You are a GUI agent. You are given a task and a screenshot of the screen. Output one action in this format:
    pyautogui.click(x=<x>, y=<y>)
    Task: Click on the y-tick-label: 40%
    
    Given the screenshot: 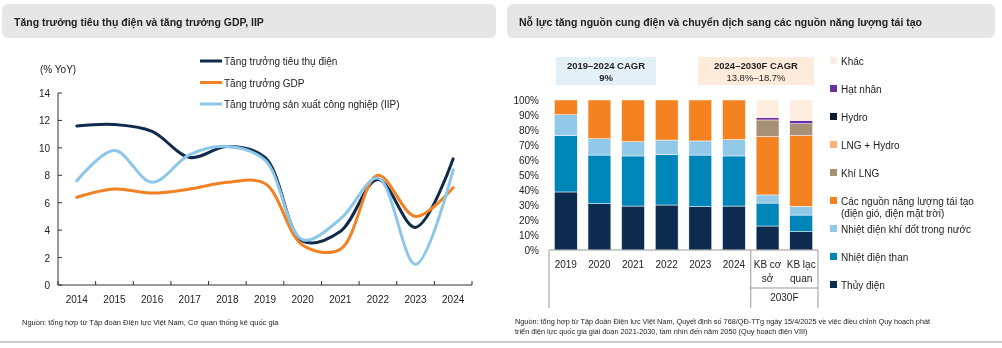 What is the action you would take?
    pyautogui.click(x=529, y=190)
    